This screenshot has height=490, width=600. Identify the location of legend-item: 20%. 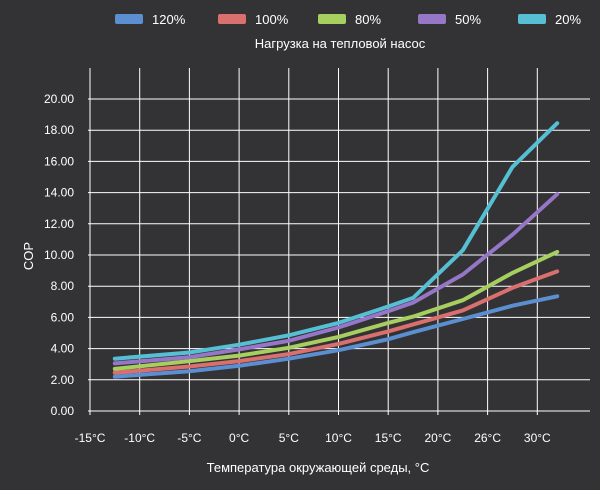
(549, 19).